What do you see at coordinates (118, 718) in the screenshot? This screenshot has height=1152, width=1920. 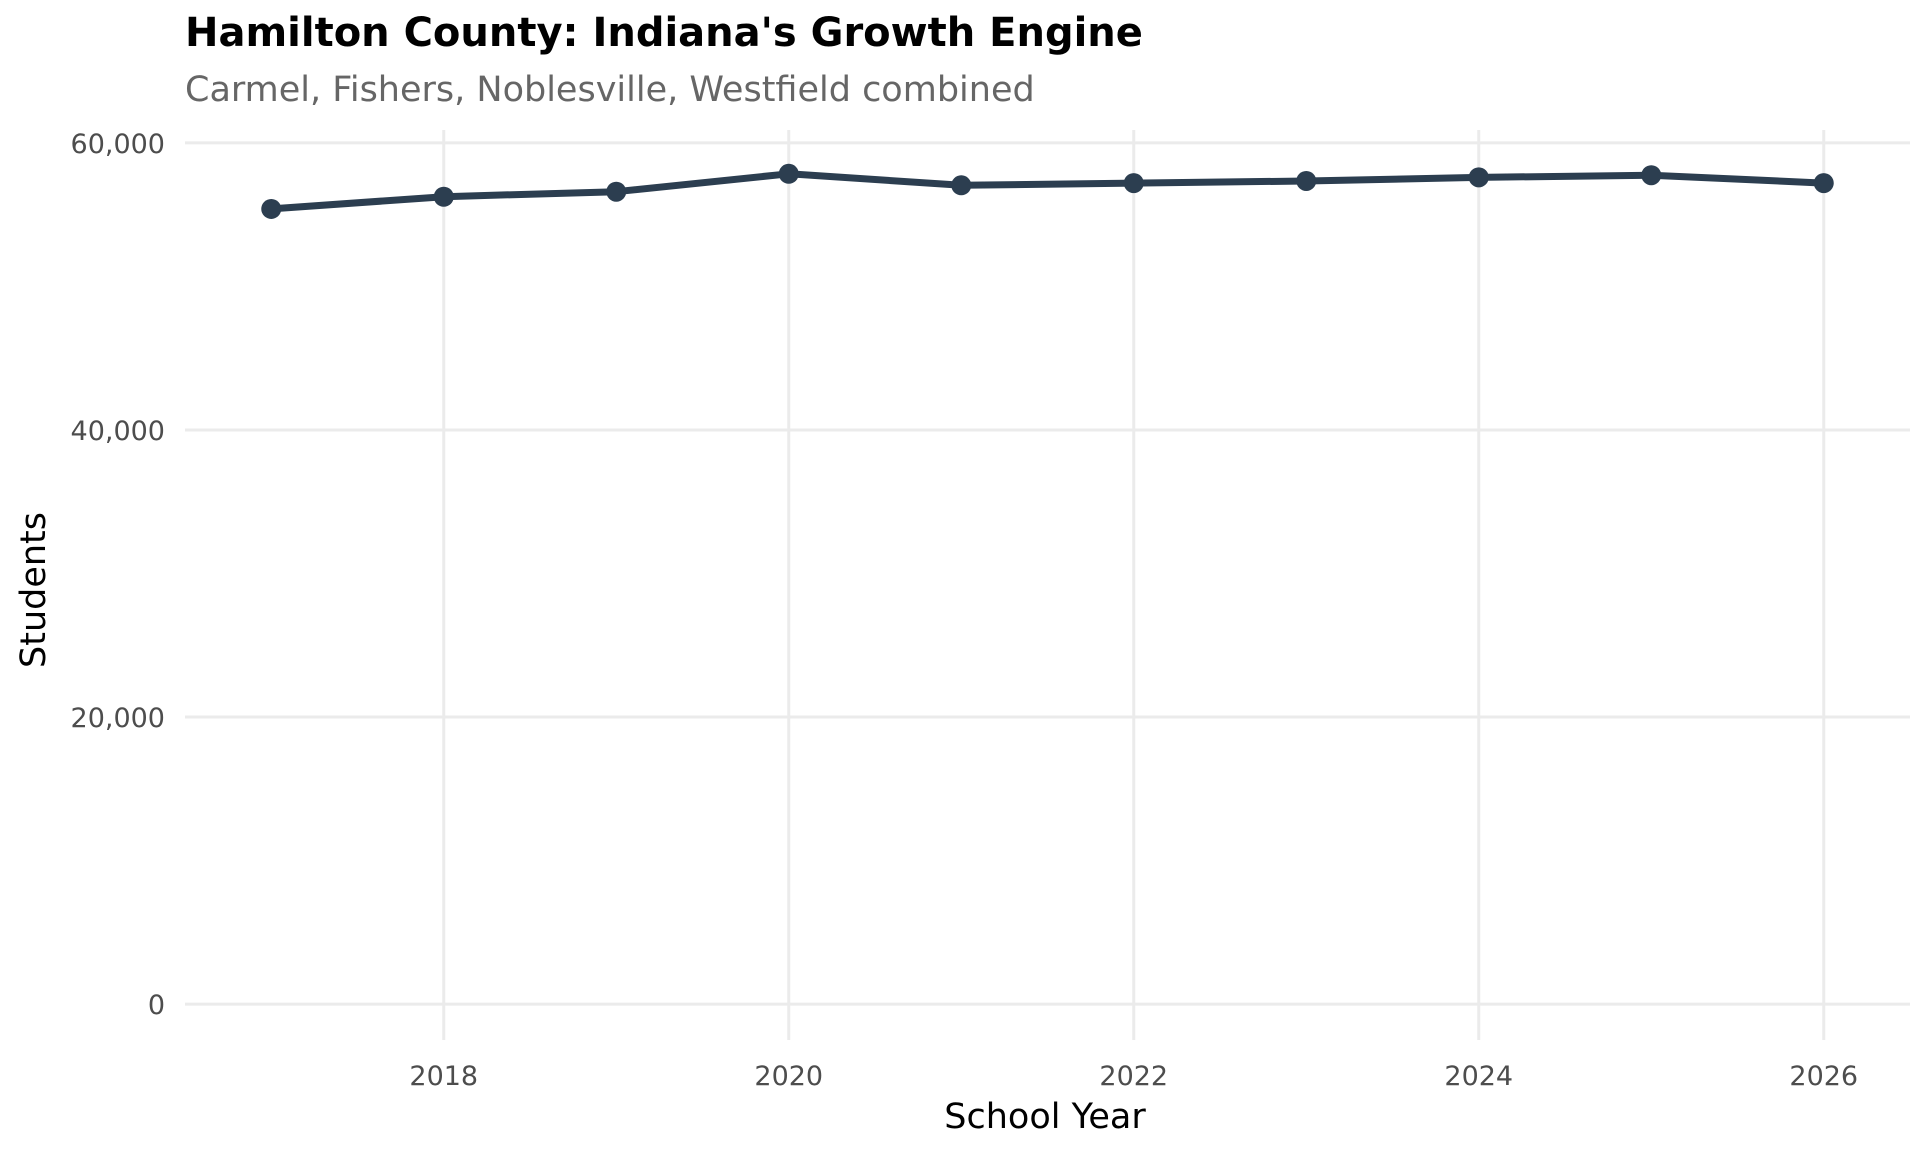 I see `y-tick-label: 20,000` at bounding box center [118, 718].